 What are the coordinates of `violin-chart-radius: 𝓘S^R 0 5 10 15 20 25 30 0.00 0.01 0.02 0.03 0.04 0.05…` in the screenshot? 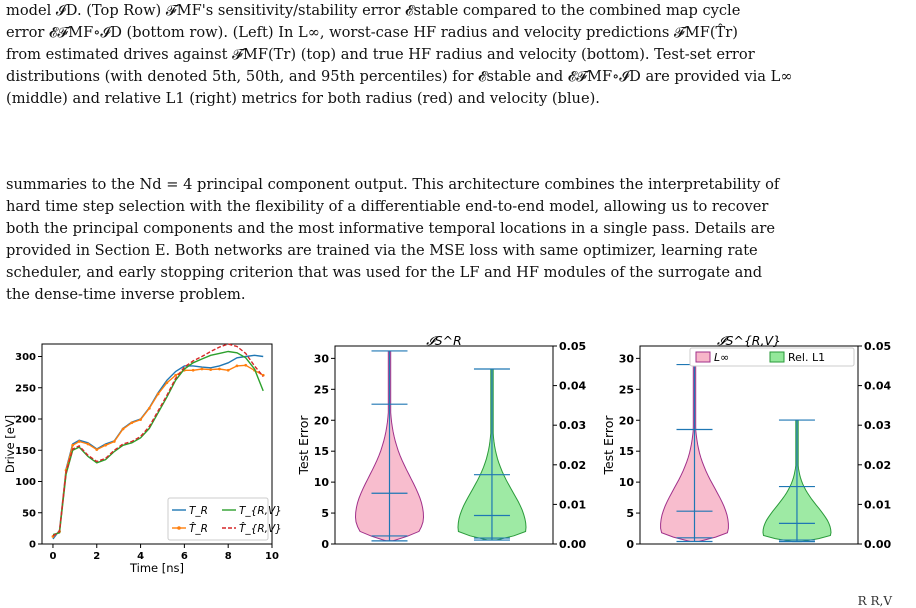 It's located at (441, 442).